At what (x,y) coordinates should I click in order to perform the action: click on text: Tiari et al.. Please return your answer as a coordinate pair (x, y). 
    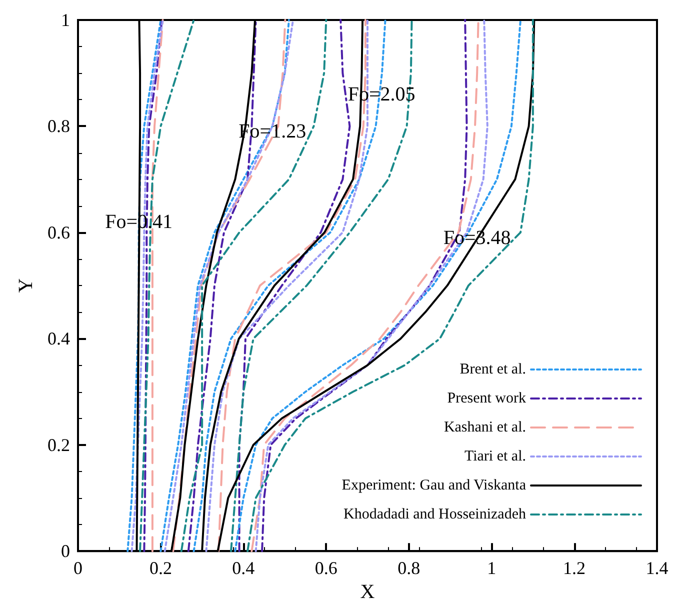
    Looking at the image, I should click on (495, 456).